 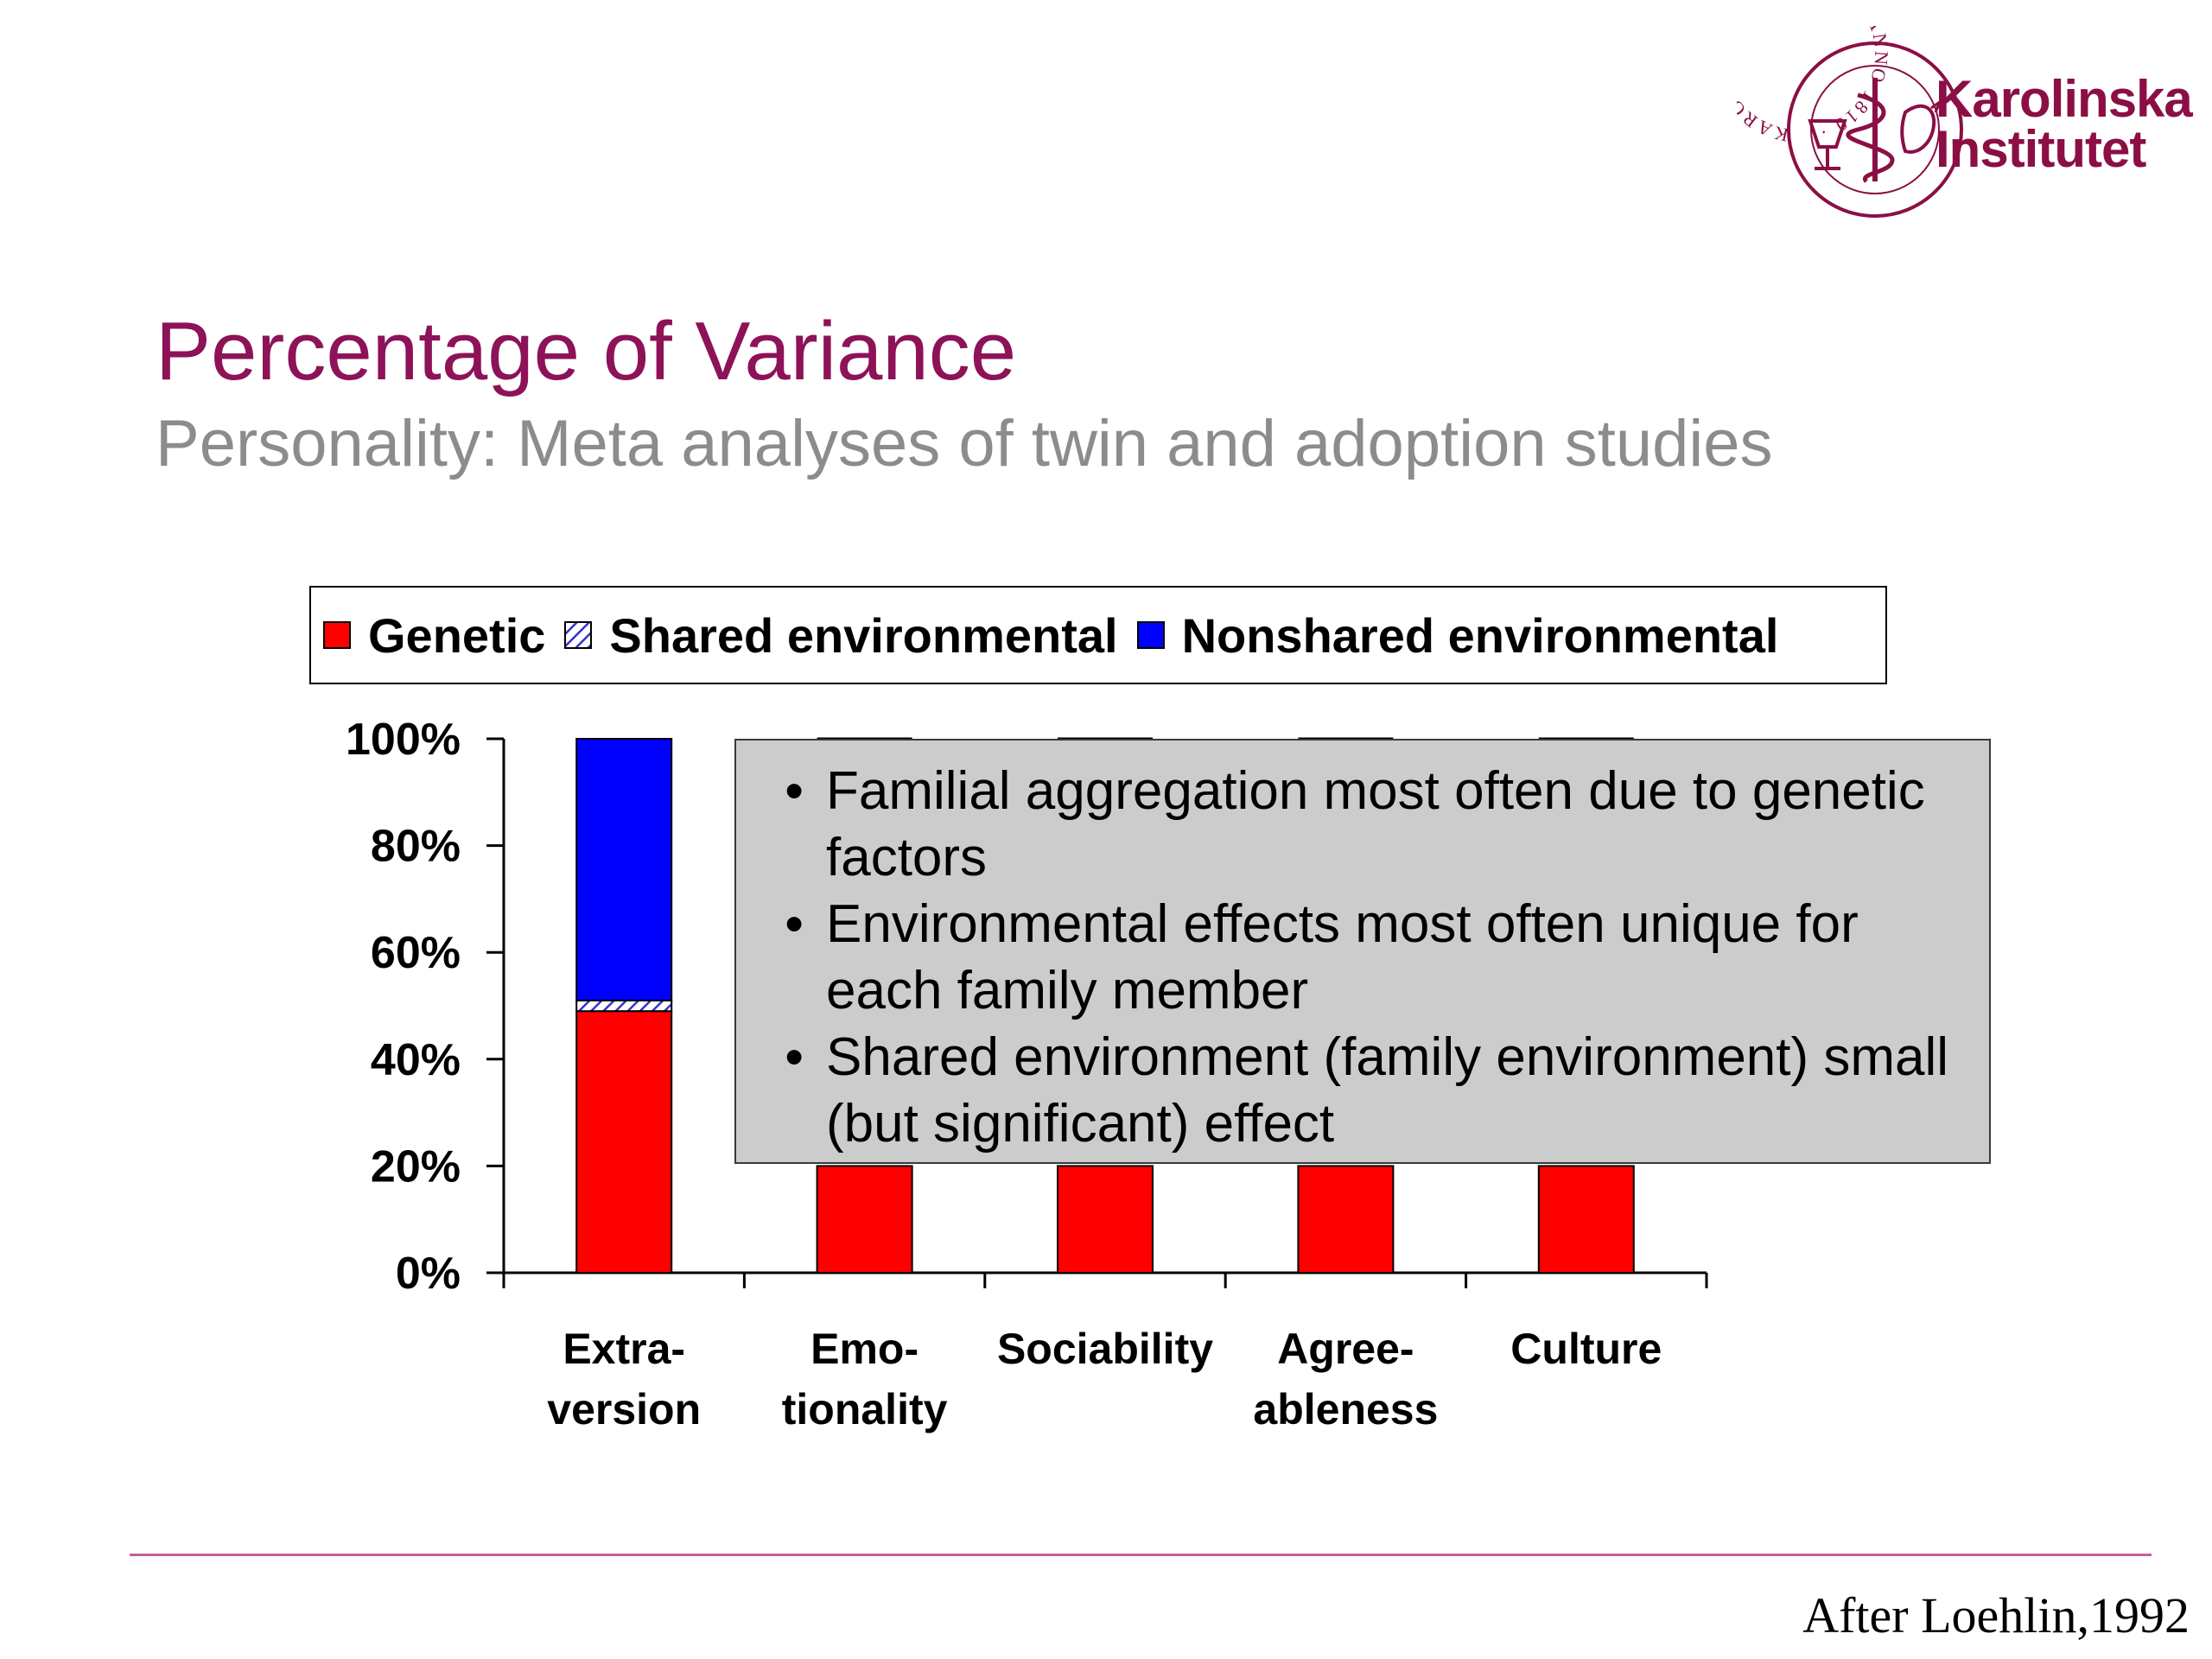 I want to click on bar-segment-shared-environmental, so click(x=624, y=1006).